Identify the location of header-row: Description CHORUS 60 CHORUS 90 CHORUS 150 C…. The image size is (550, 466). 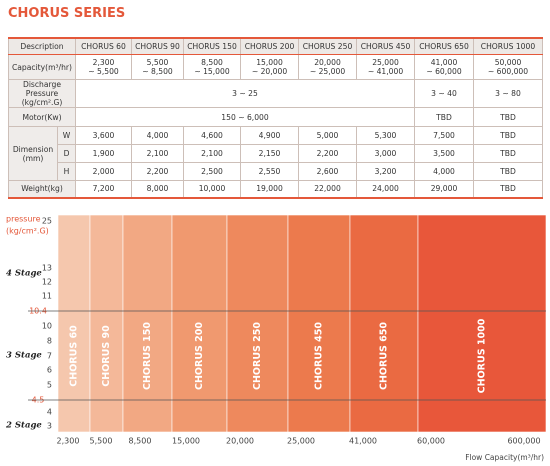
(275, 46).